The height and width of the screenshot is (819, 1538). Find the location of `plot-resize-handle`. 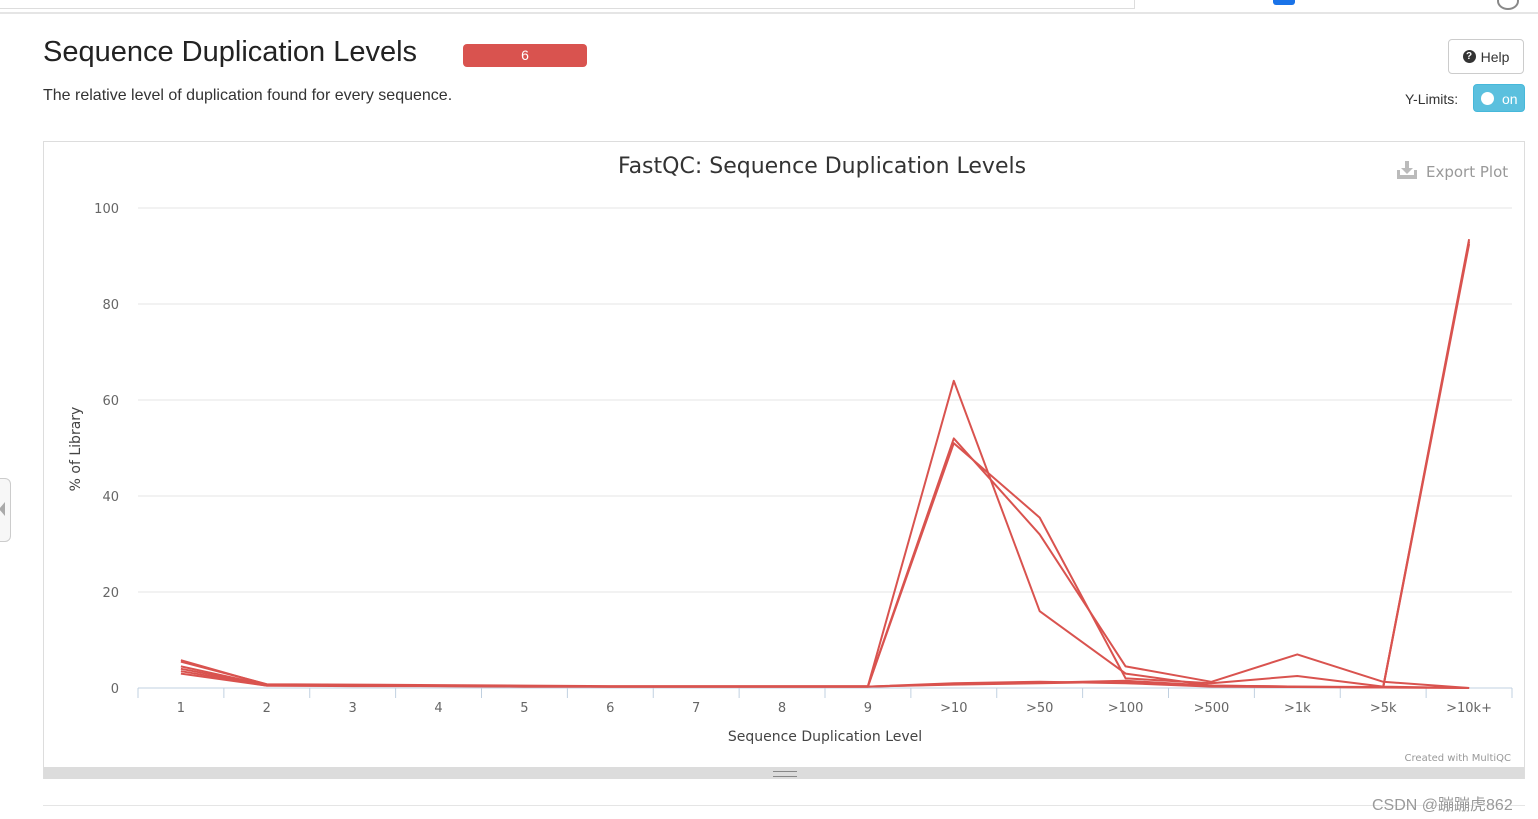

plot-resize-handle is located at coordinates (784, 773).